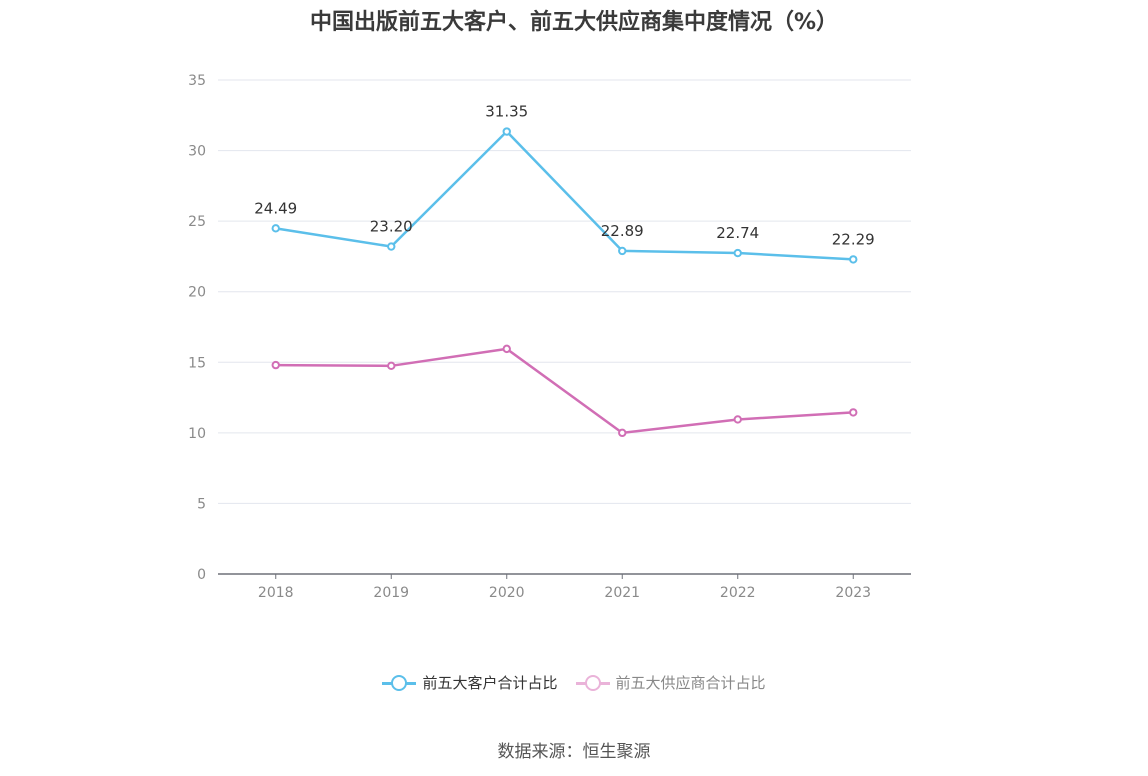 Image resolution: width=1148 pixels, height=776 pixels. I want to click on x-tick-label: 2018, so click(276, 593).